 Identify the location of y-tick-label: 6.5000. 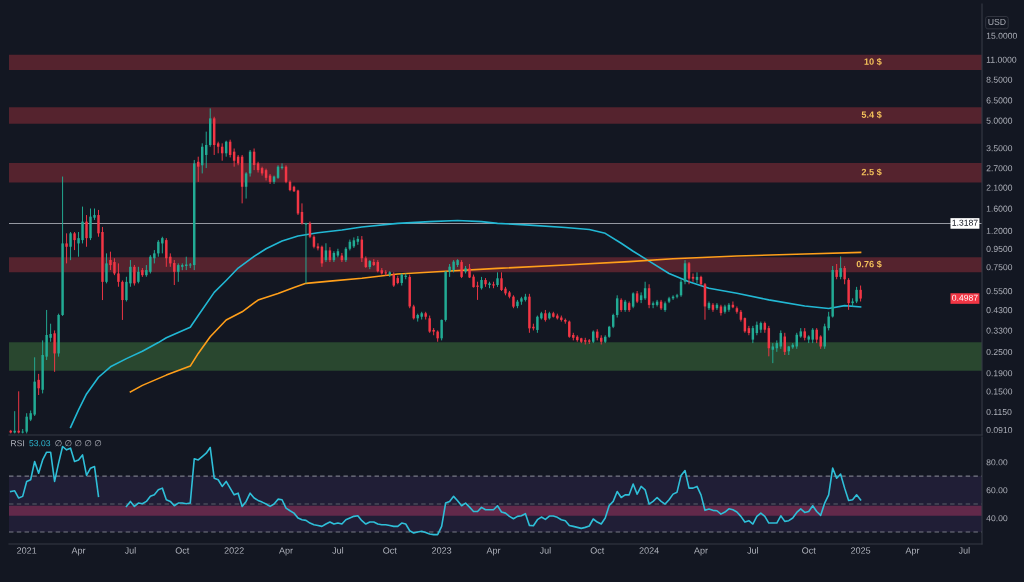
(999, 100).